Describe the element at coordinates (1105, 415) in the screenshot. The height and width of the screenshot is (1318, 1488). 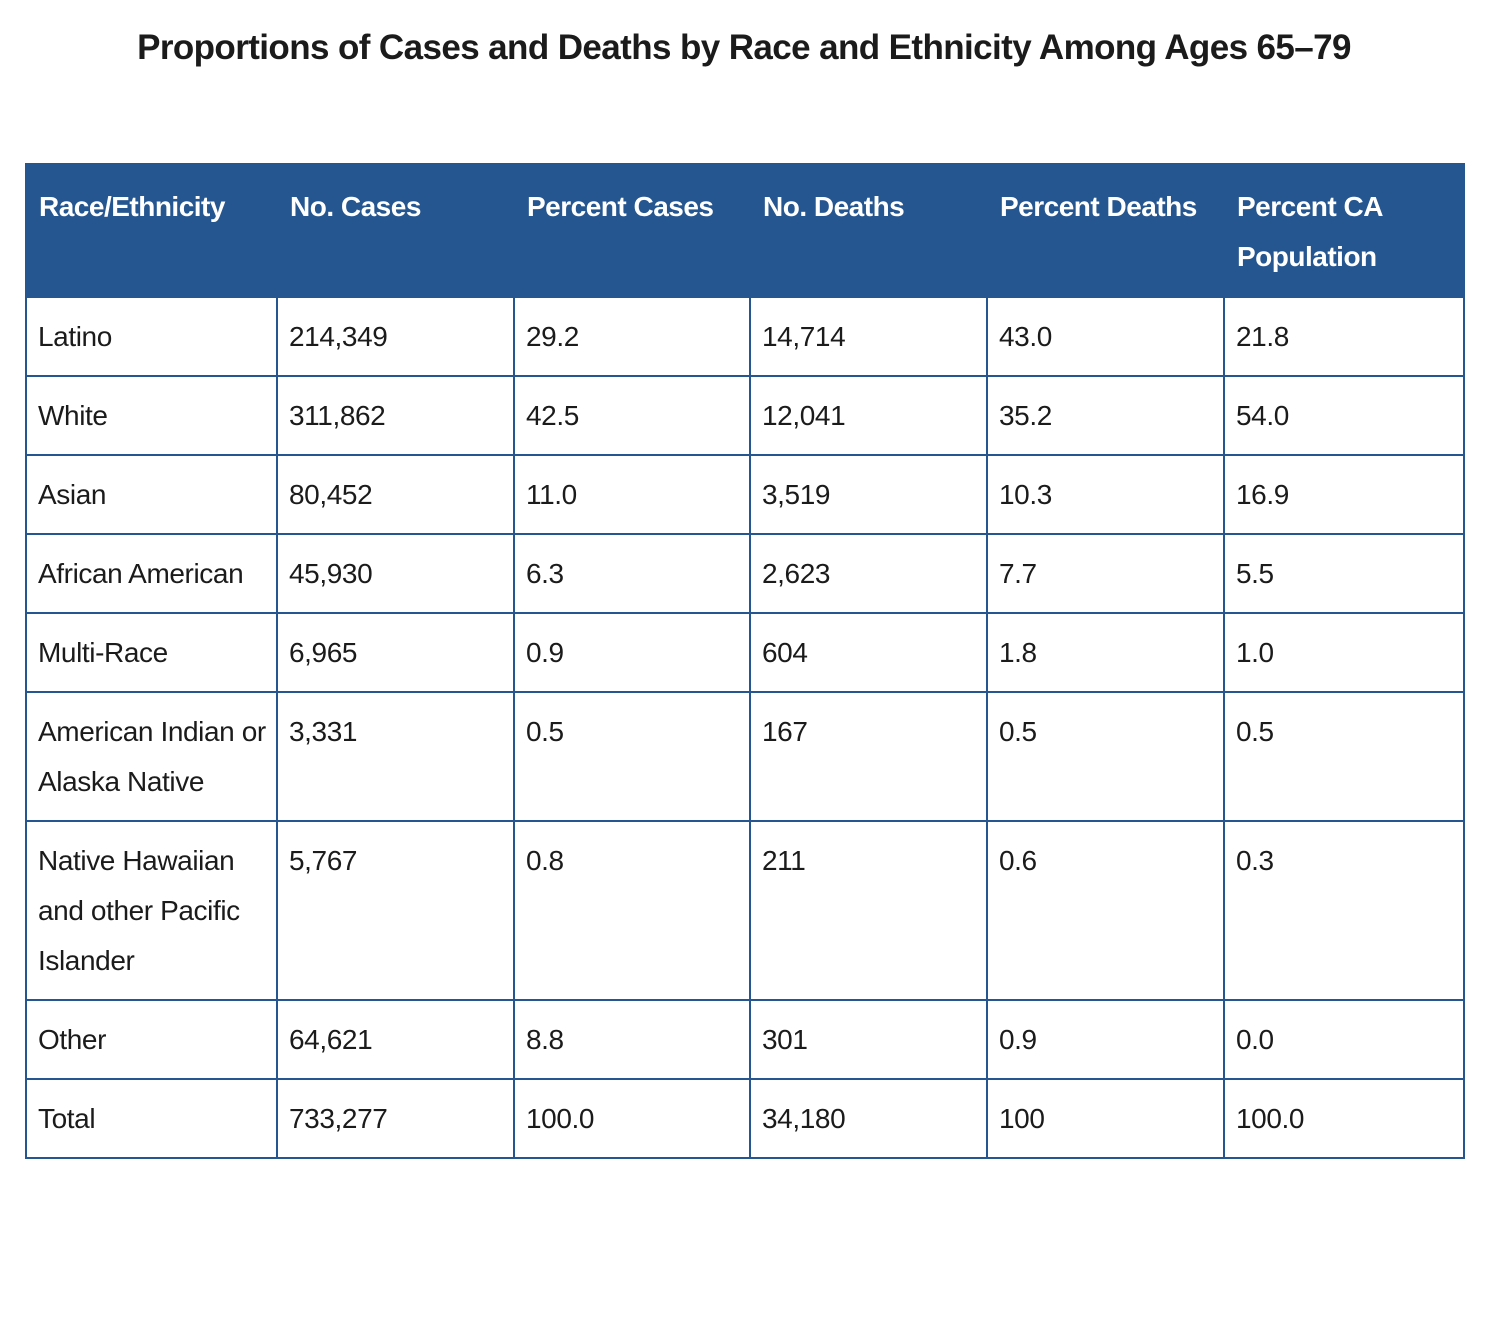
I see `cell-percent-deaths: 35.2` at that location.